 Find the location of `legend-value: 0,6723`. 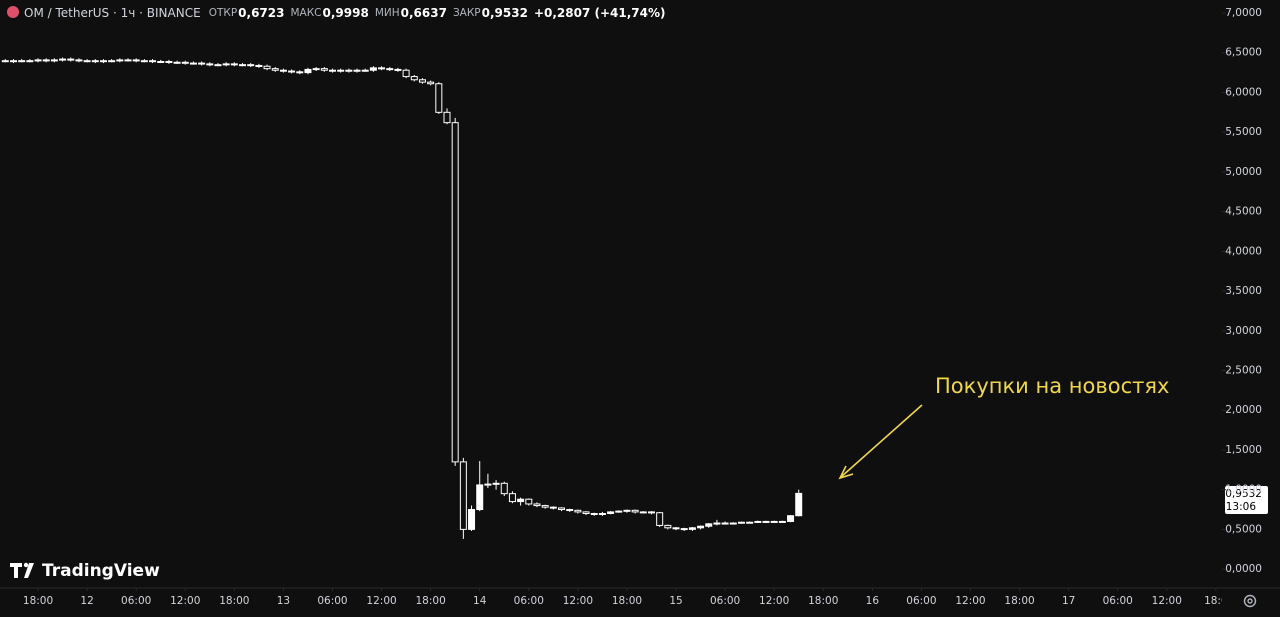

legend-value: 0,6723 is located at coordinates (261, 13).